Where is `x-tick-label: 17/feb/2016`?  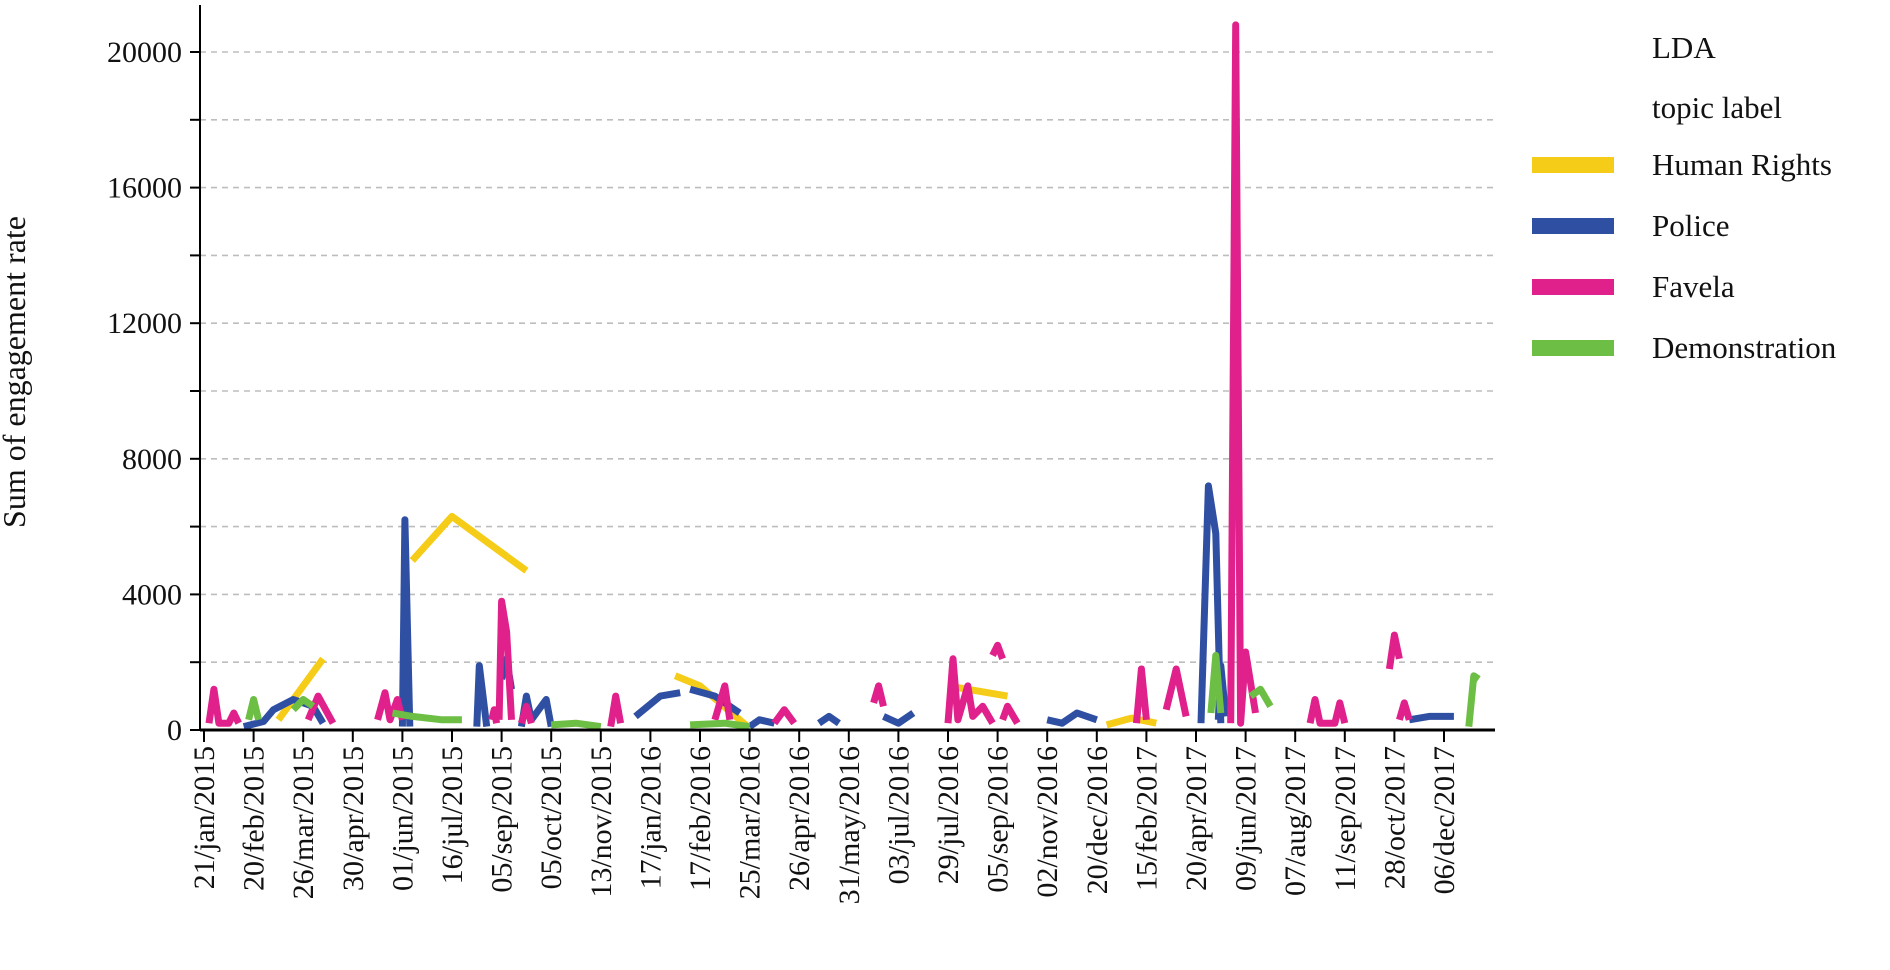
x-tick-label: 17/feb/2016 is located at coordinates (700, 818).